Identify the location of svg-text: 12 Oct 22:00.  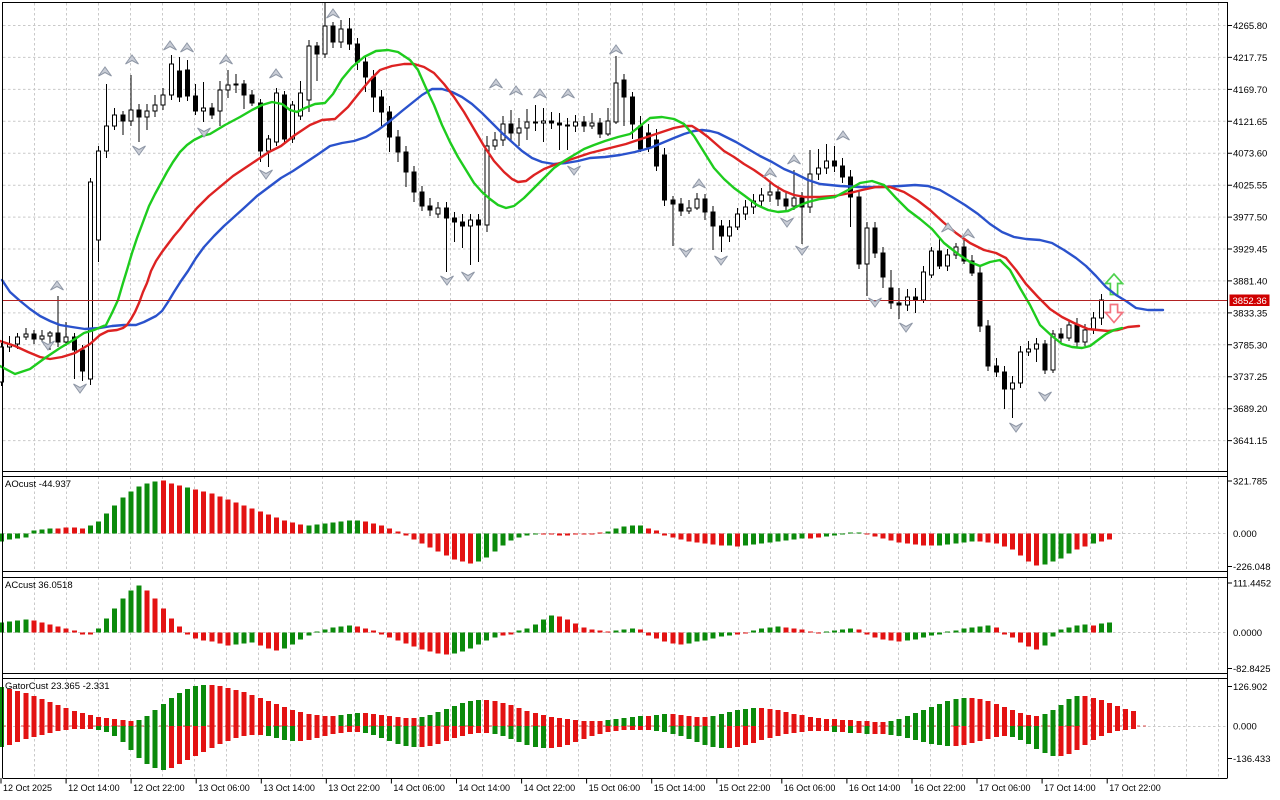
(159, 788).